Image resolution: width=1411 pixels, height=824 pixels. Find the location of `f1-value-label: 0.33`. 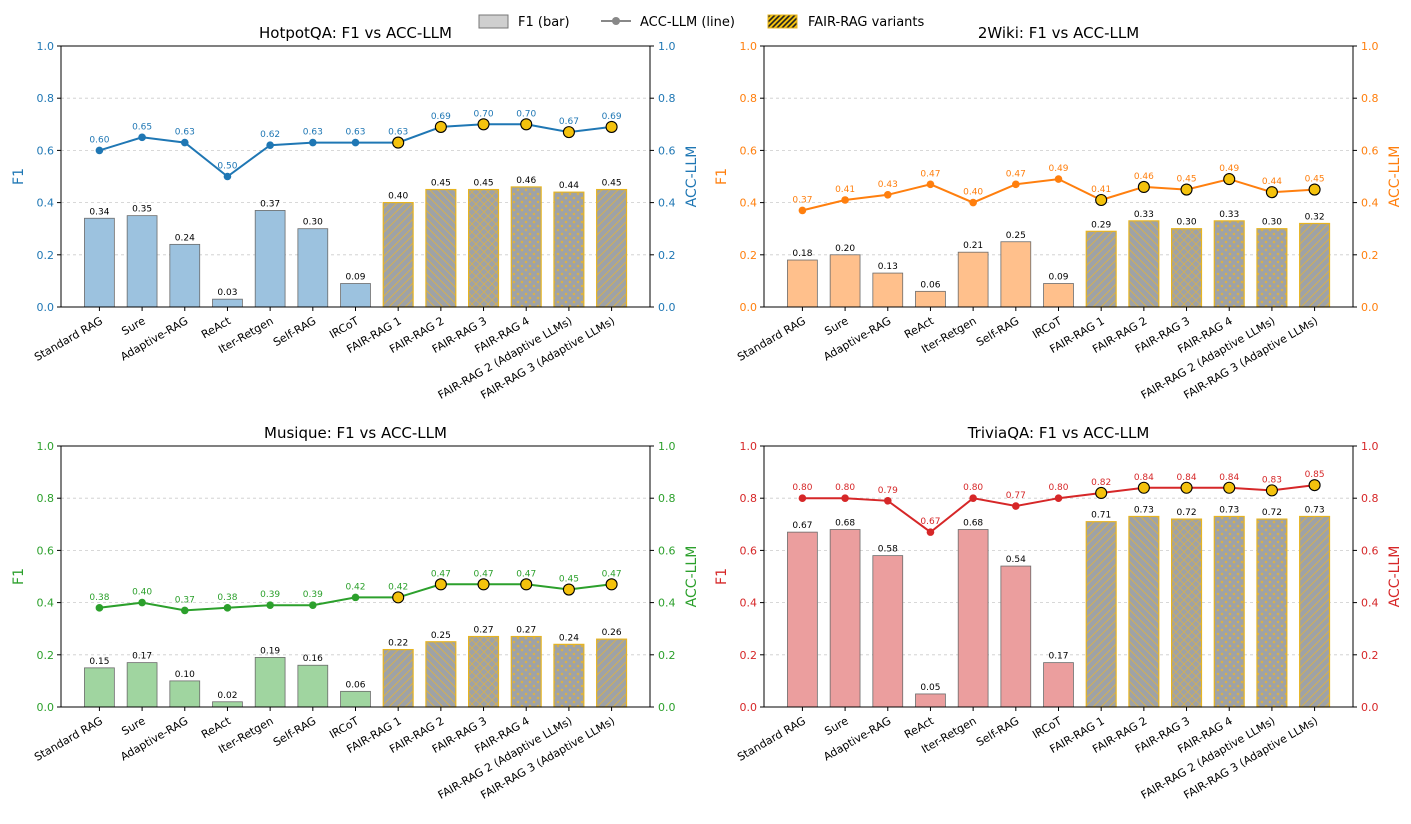

f1-value-label: 0.33 is located at coordinates (1229, 215).